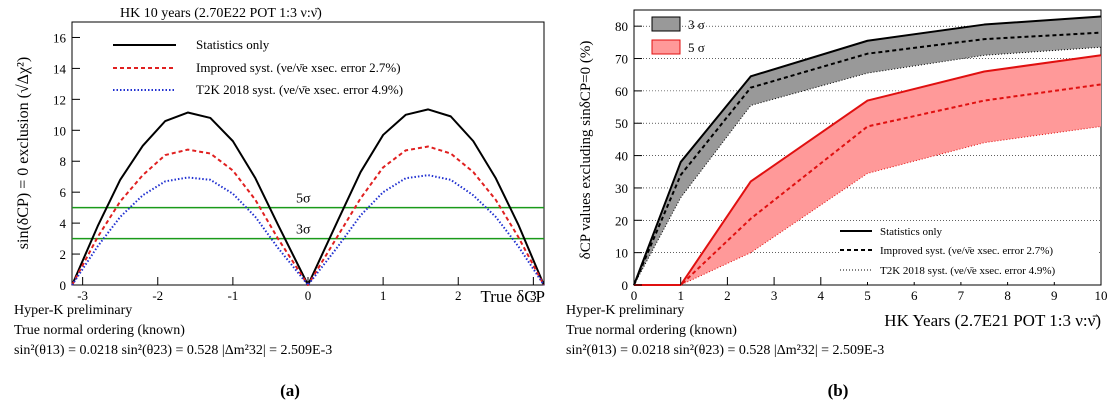 This screenshot has height=407, width=1114. What do you see at coordinates (666, 47) in the screenshot?
I see `legend-swatch-5sigma` at bounding box center [666, 47].